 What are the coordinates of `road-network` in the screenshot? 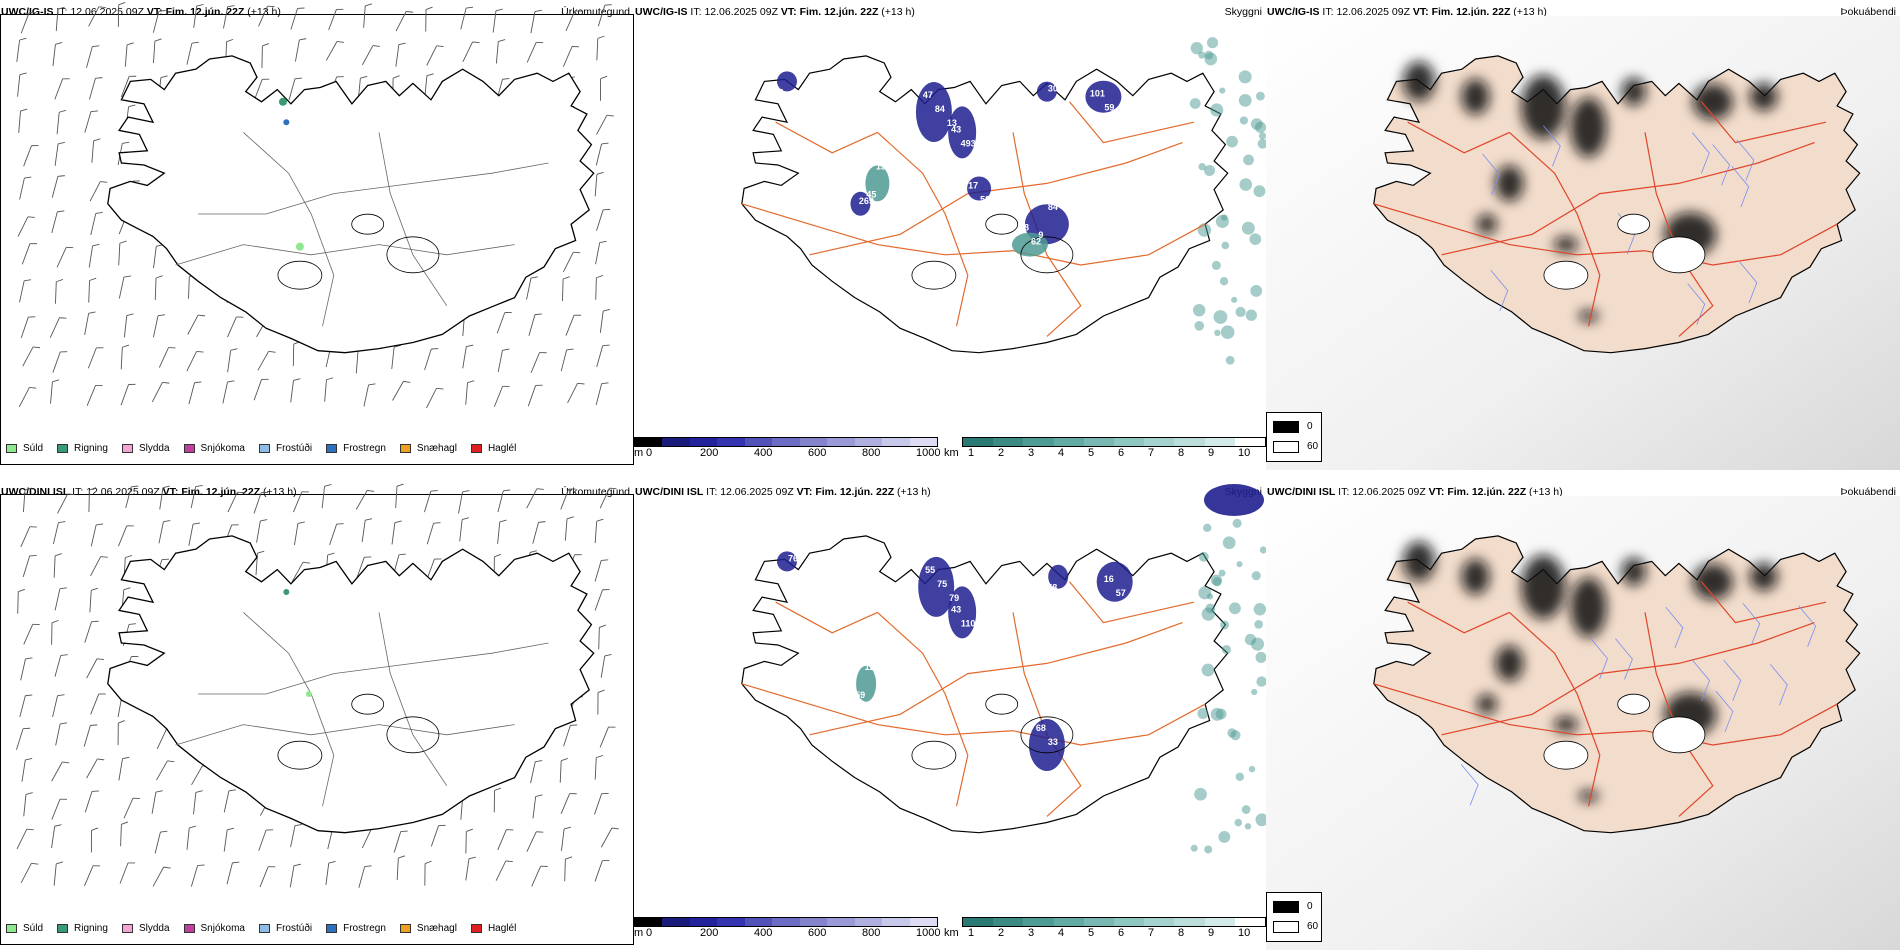 It's located at (973, 699).